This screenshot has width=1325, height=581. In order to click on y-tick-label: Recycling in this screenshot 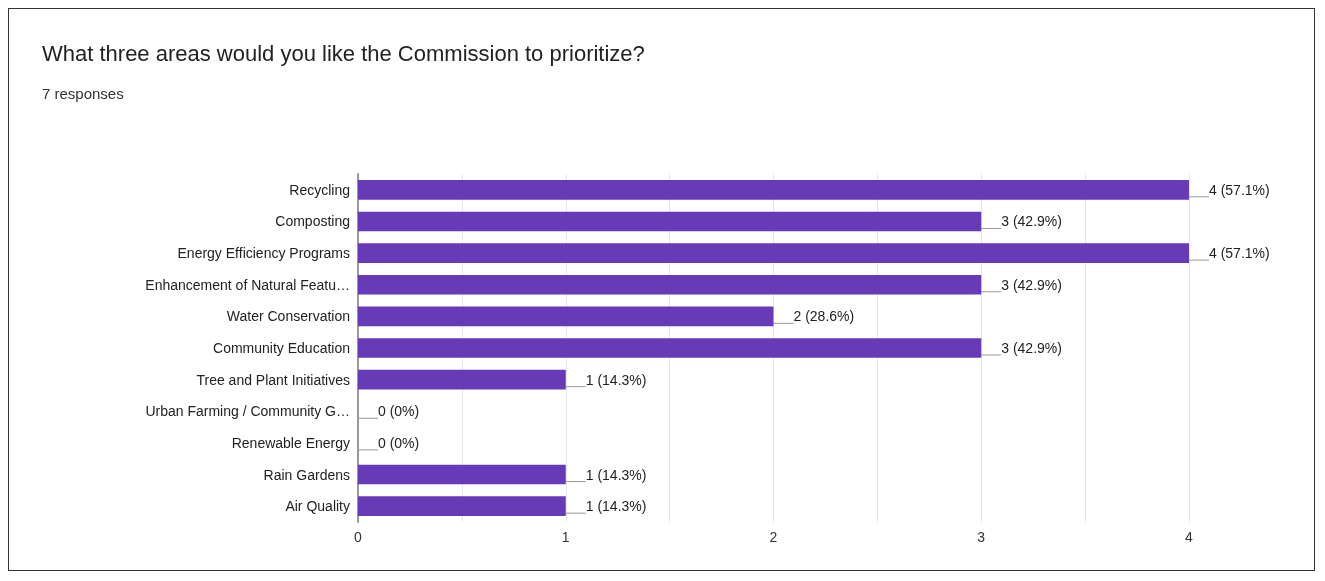, I will do `click(319, 189)`.